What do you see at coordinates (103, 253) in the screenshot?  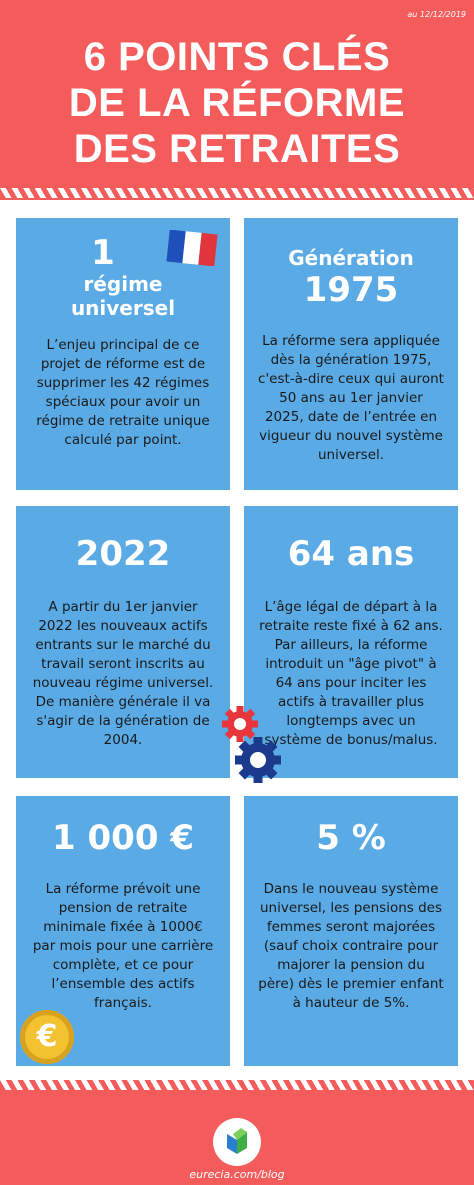 I see `card-big-number: 1` at bounding box center [103, 253].